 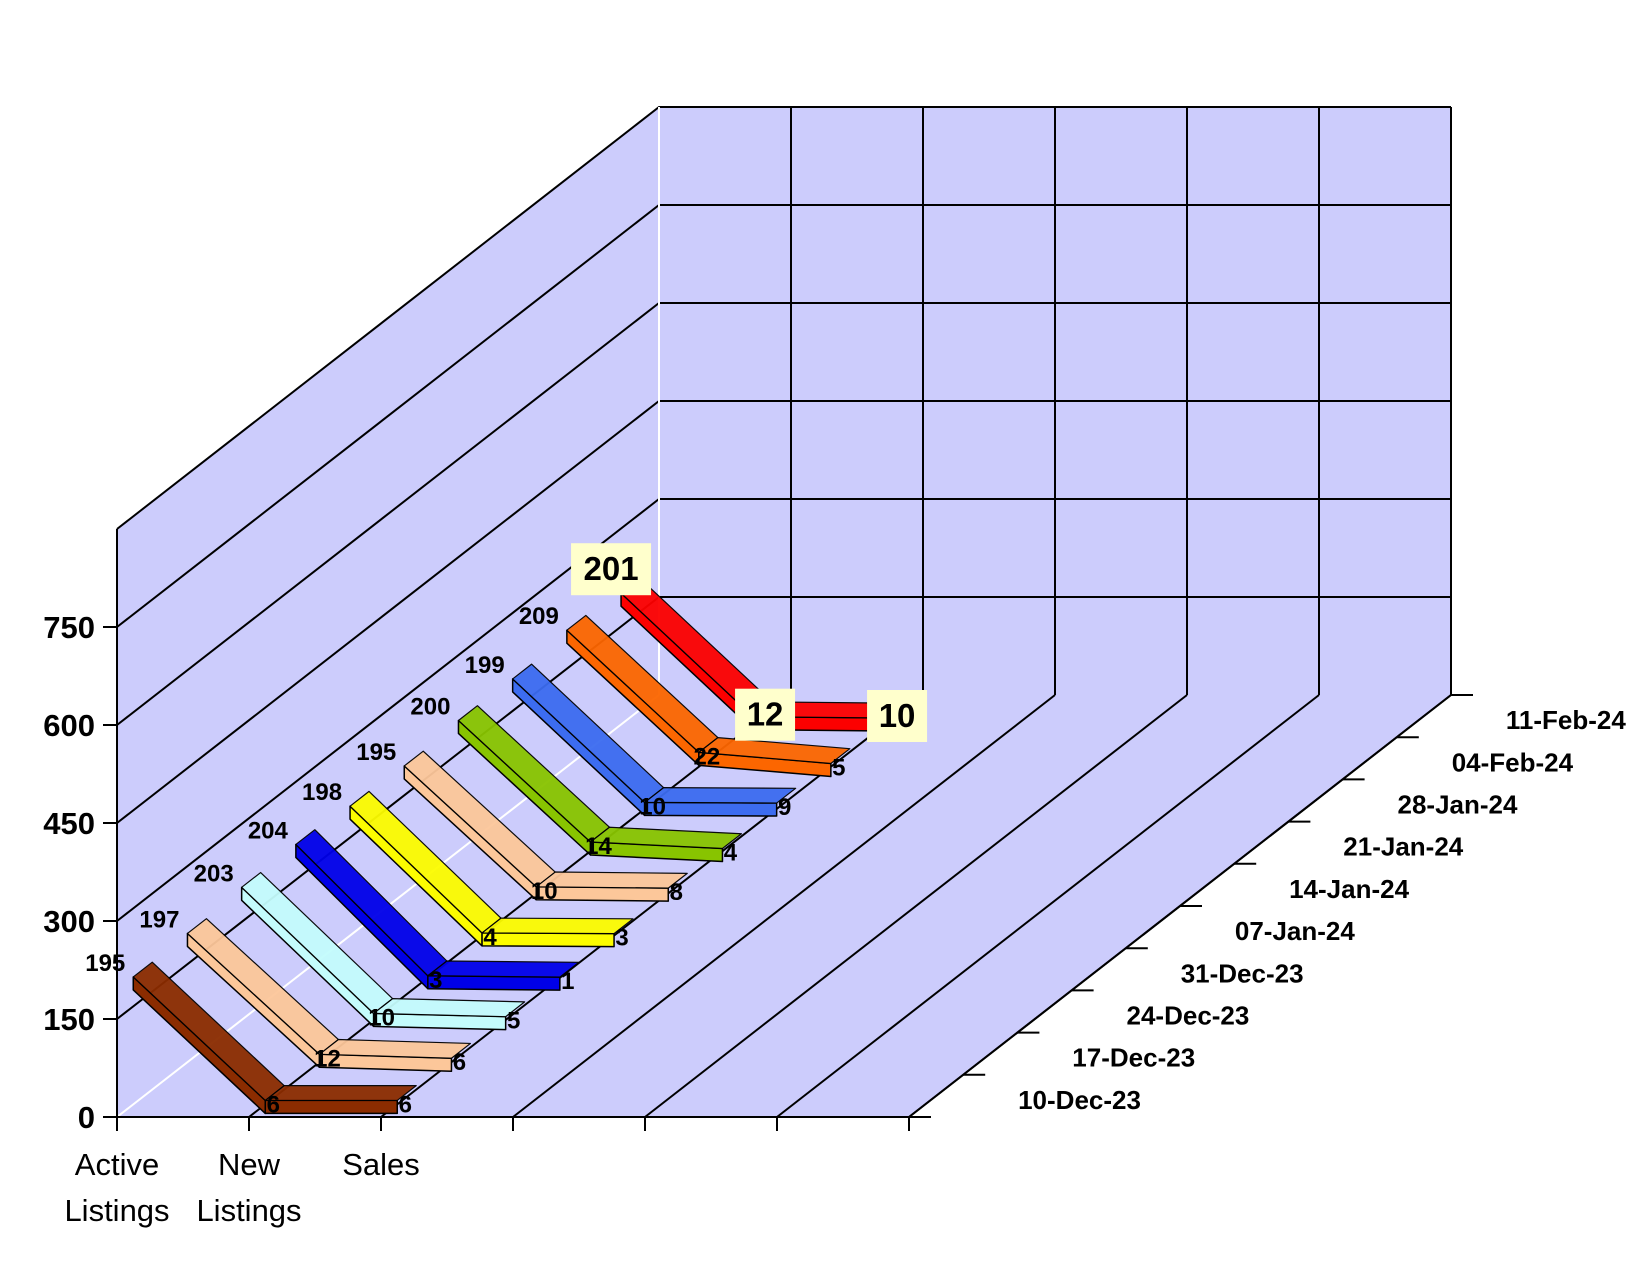 What do you see at coordinates (268, 830) in the screenshot?
I see `data-label: 204` at bounding box center [268, 830].